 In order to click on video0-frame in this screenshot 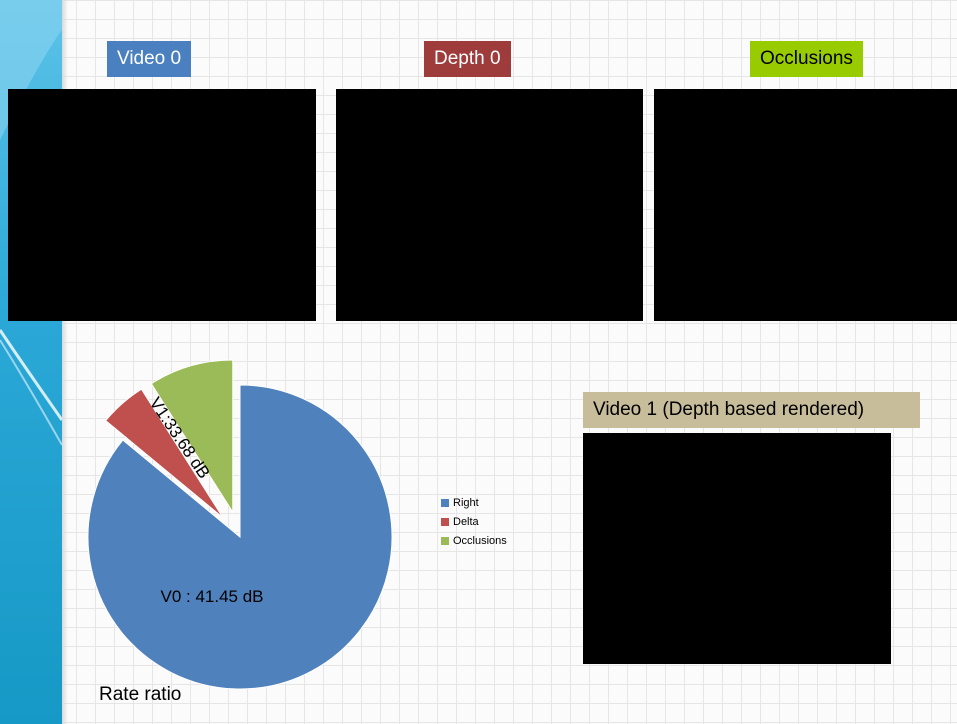, I will do `click(162, 205)`.